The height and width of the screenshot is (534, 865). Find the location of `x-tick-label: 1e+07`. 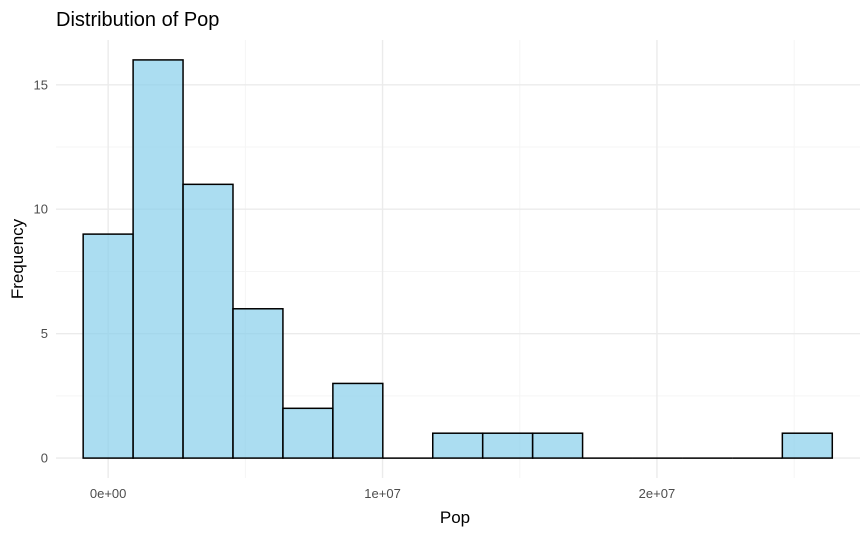

x-tick-label: 1e+07 is located at coordinates (382, 493).